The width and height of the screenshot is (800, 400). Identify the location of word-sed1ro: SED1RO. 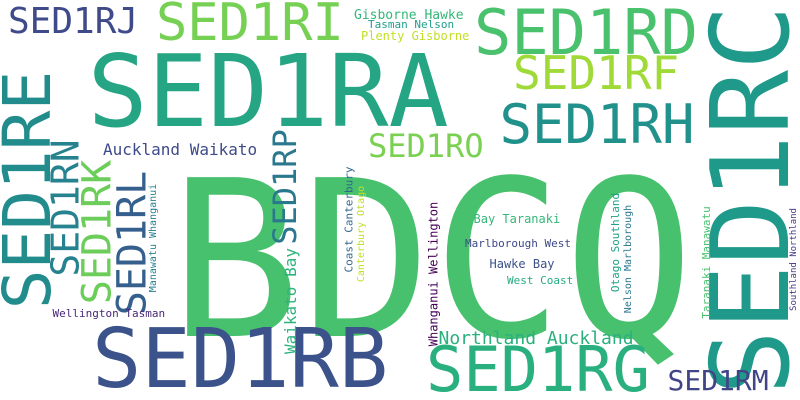
(426, 146).